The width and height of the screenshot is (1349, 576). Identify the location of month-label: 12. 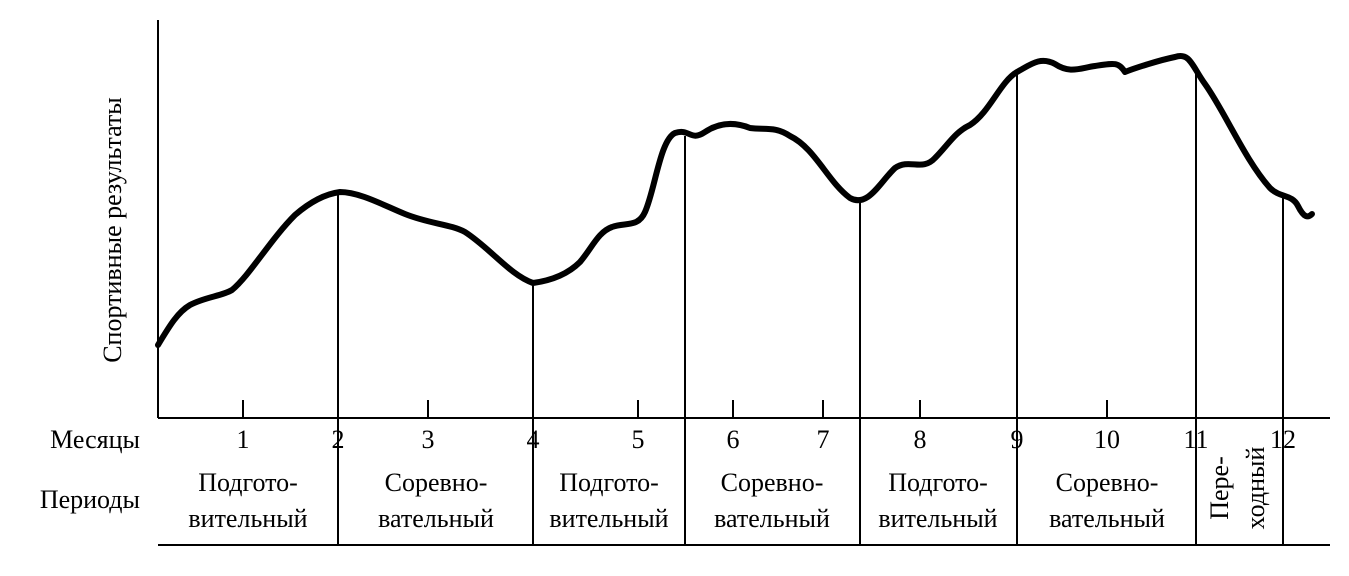
(1283, 439).